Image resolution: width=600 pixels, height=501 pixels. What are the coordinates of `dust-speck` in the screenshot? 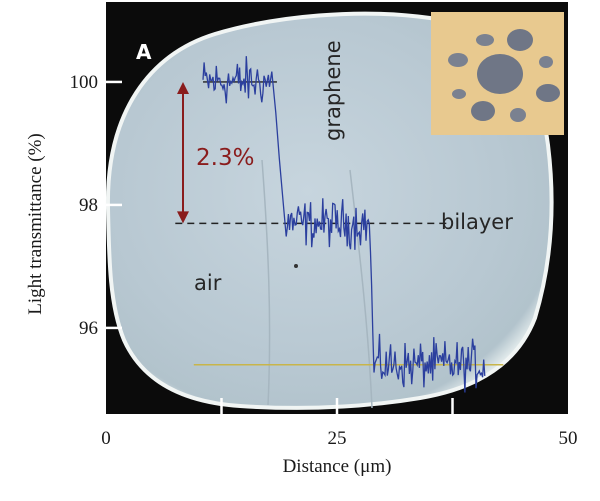 It's located at (296, 266).